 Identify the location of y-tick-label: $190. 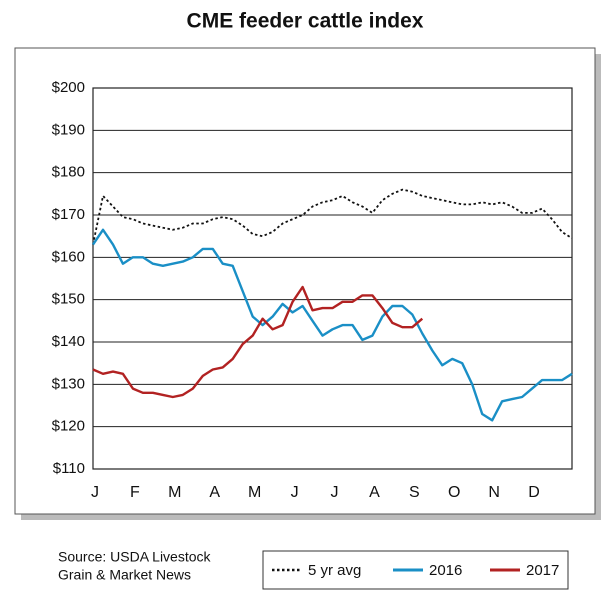
(68, 129).